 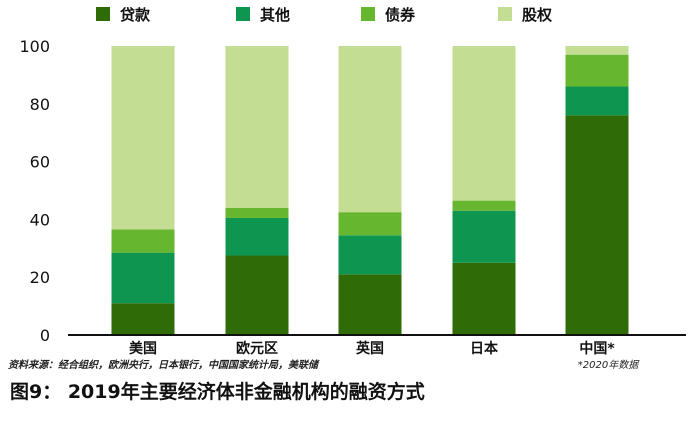 What do you see at coordinates (40, 104) in the screenshot?
I see `y-tick-label-4: 80` at bounding box center [40, 104].